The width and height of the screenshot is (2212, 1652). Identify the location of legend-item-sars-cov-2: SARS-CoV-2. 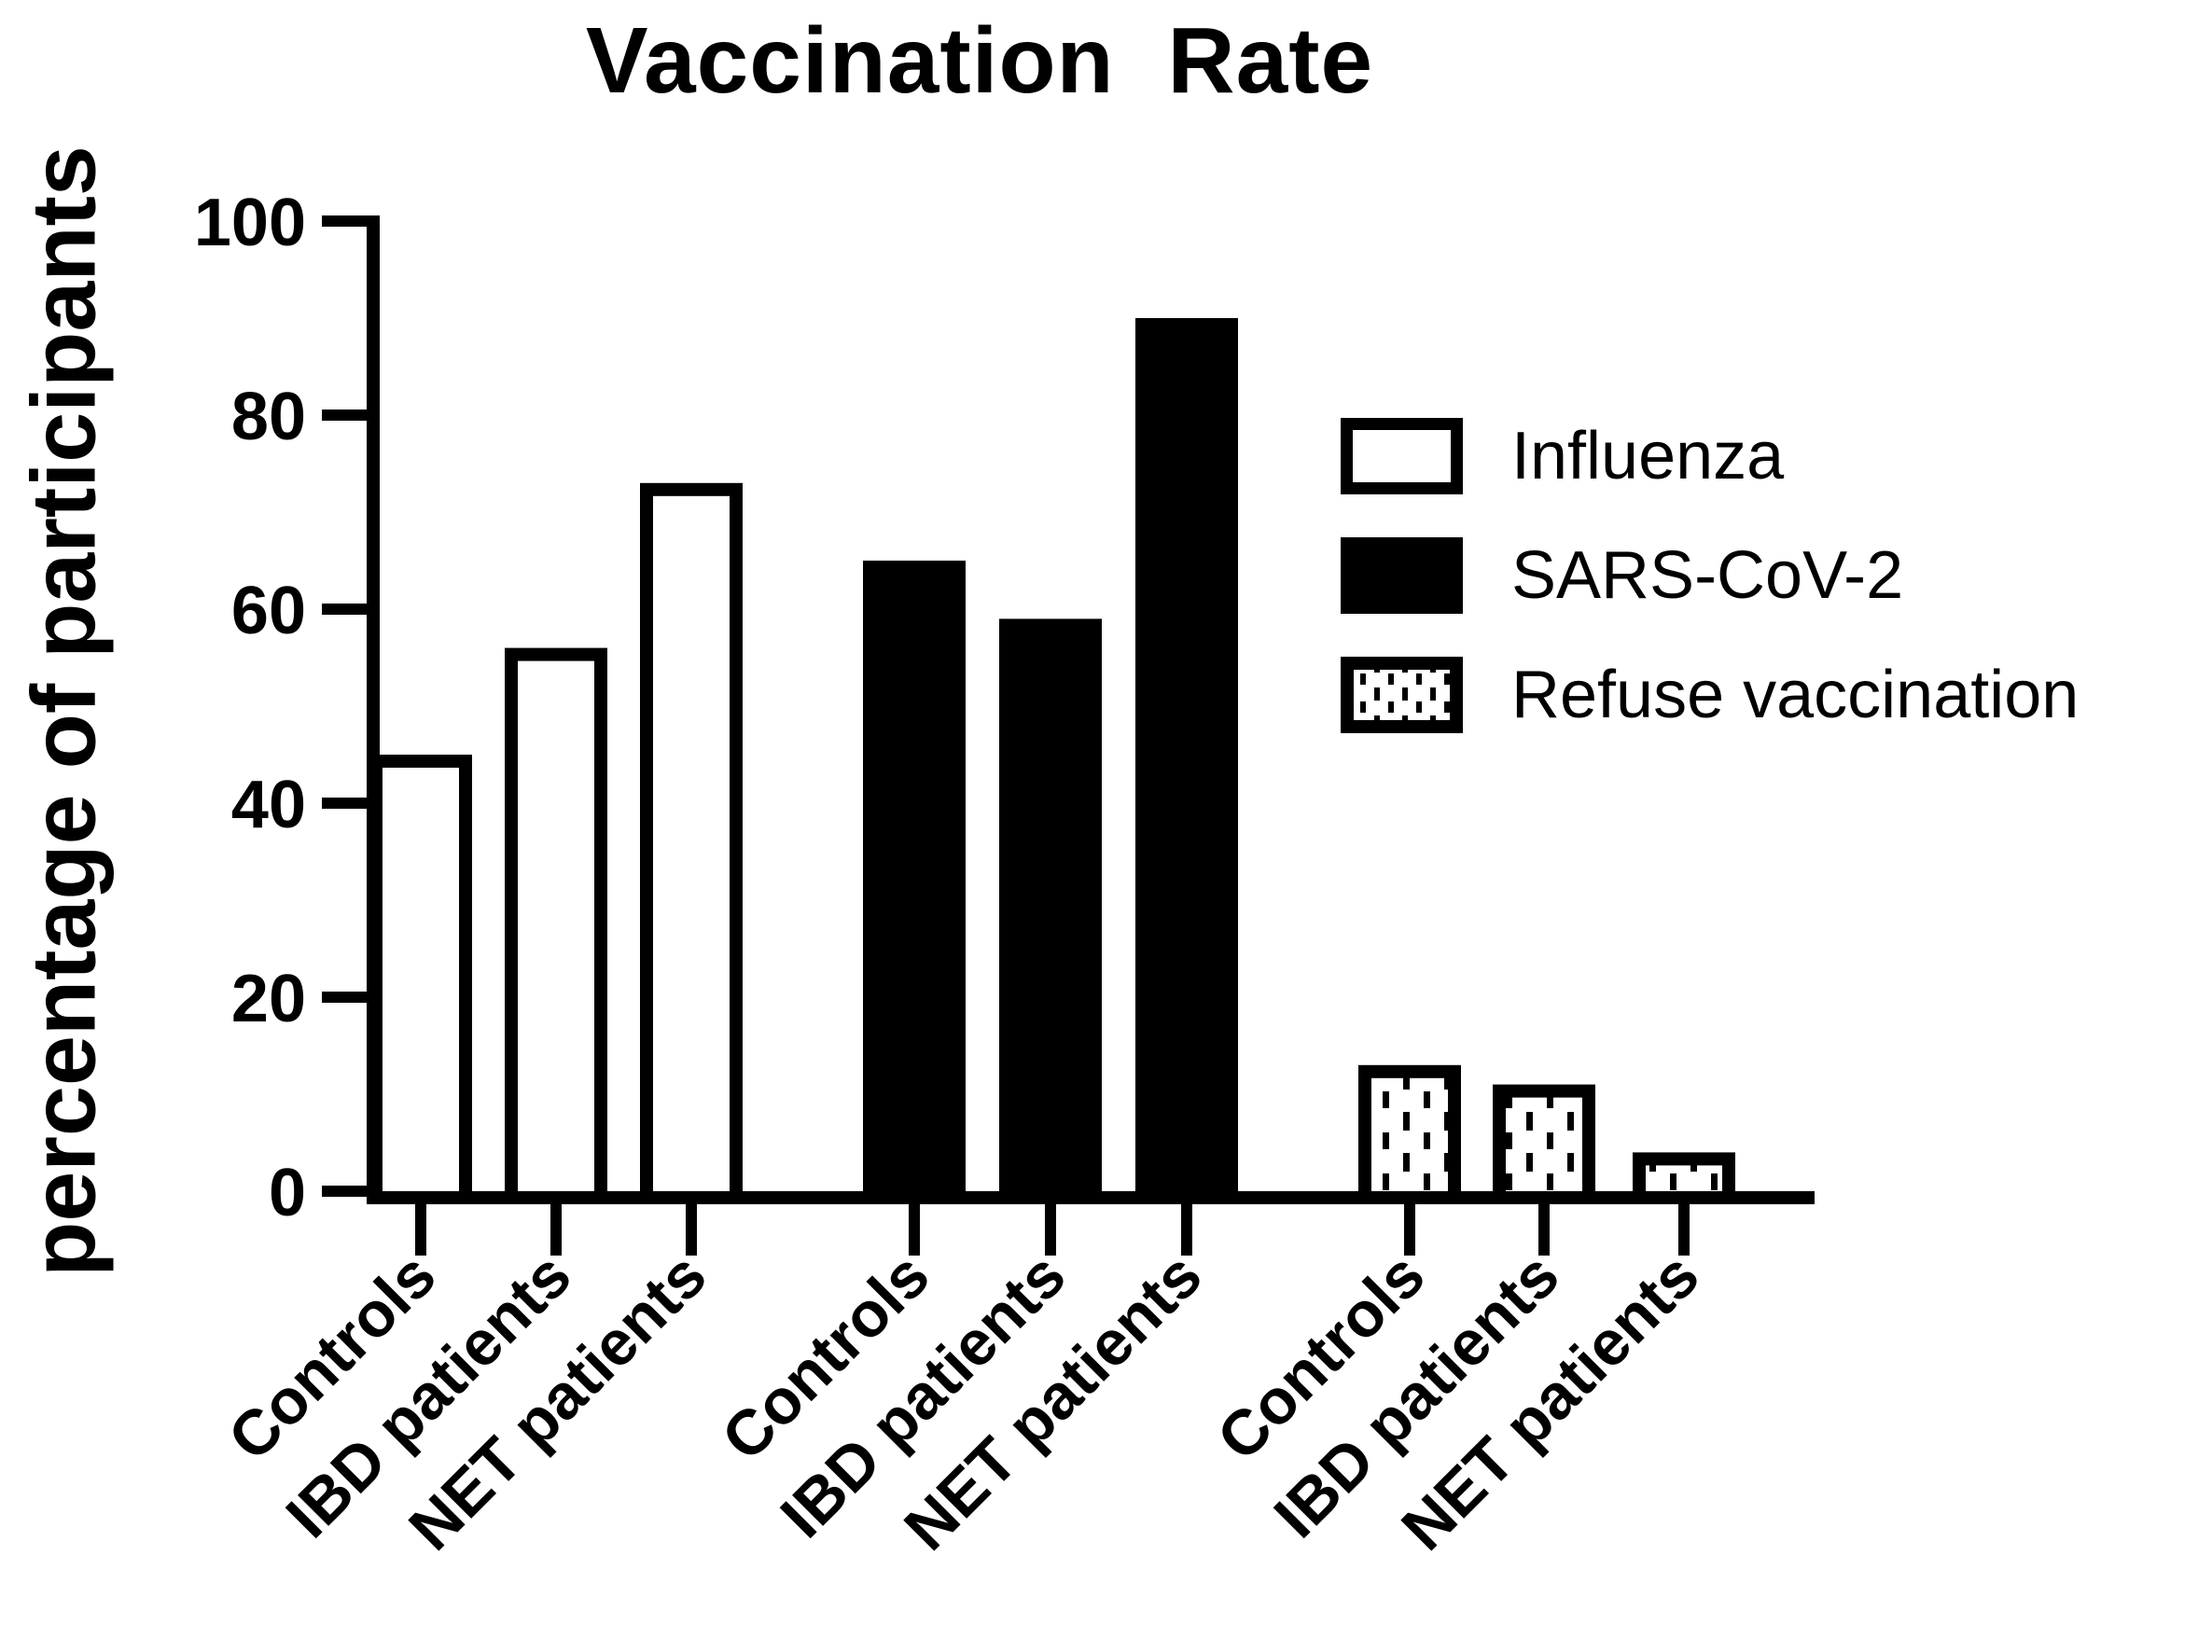
(1710, 575).